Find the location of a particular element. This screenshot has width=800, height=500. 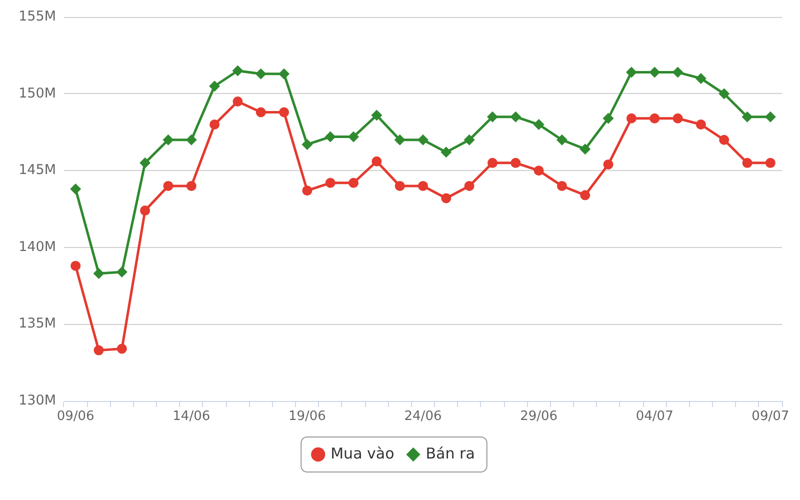

x-tick-label: 24/06 is located at coordinates (423, 416).